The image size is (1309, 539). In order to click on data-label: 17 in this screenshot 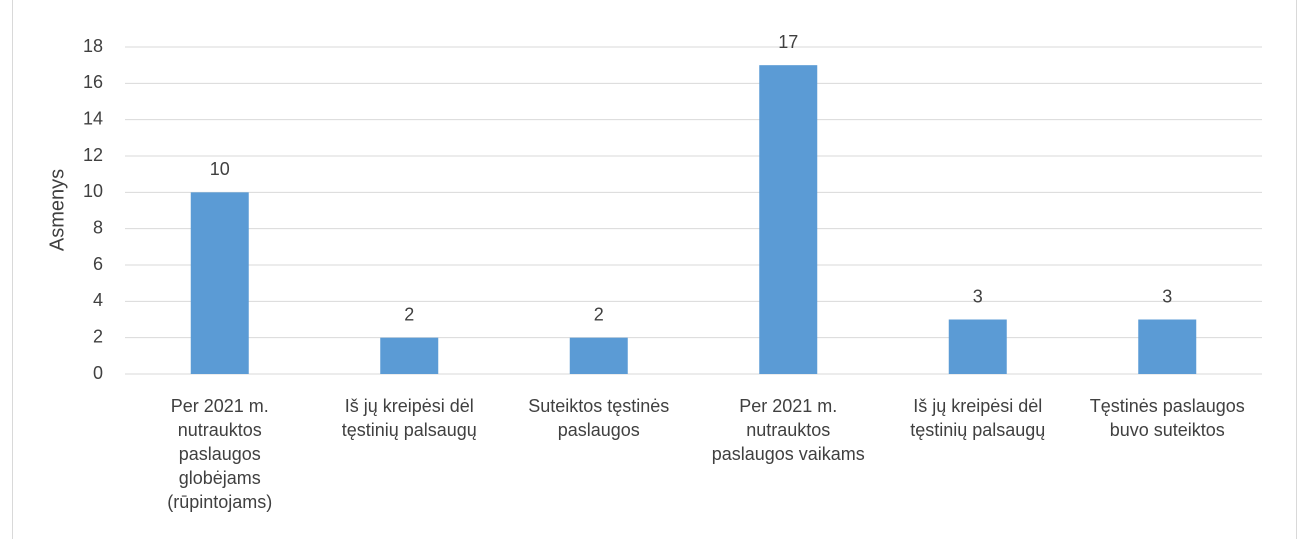, I will do `click(788, 42)`.